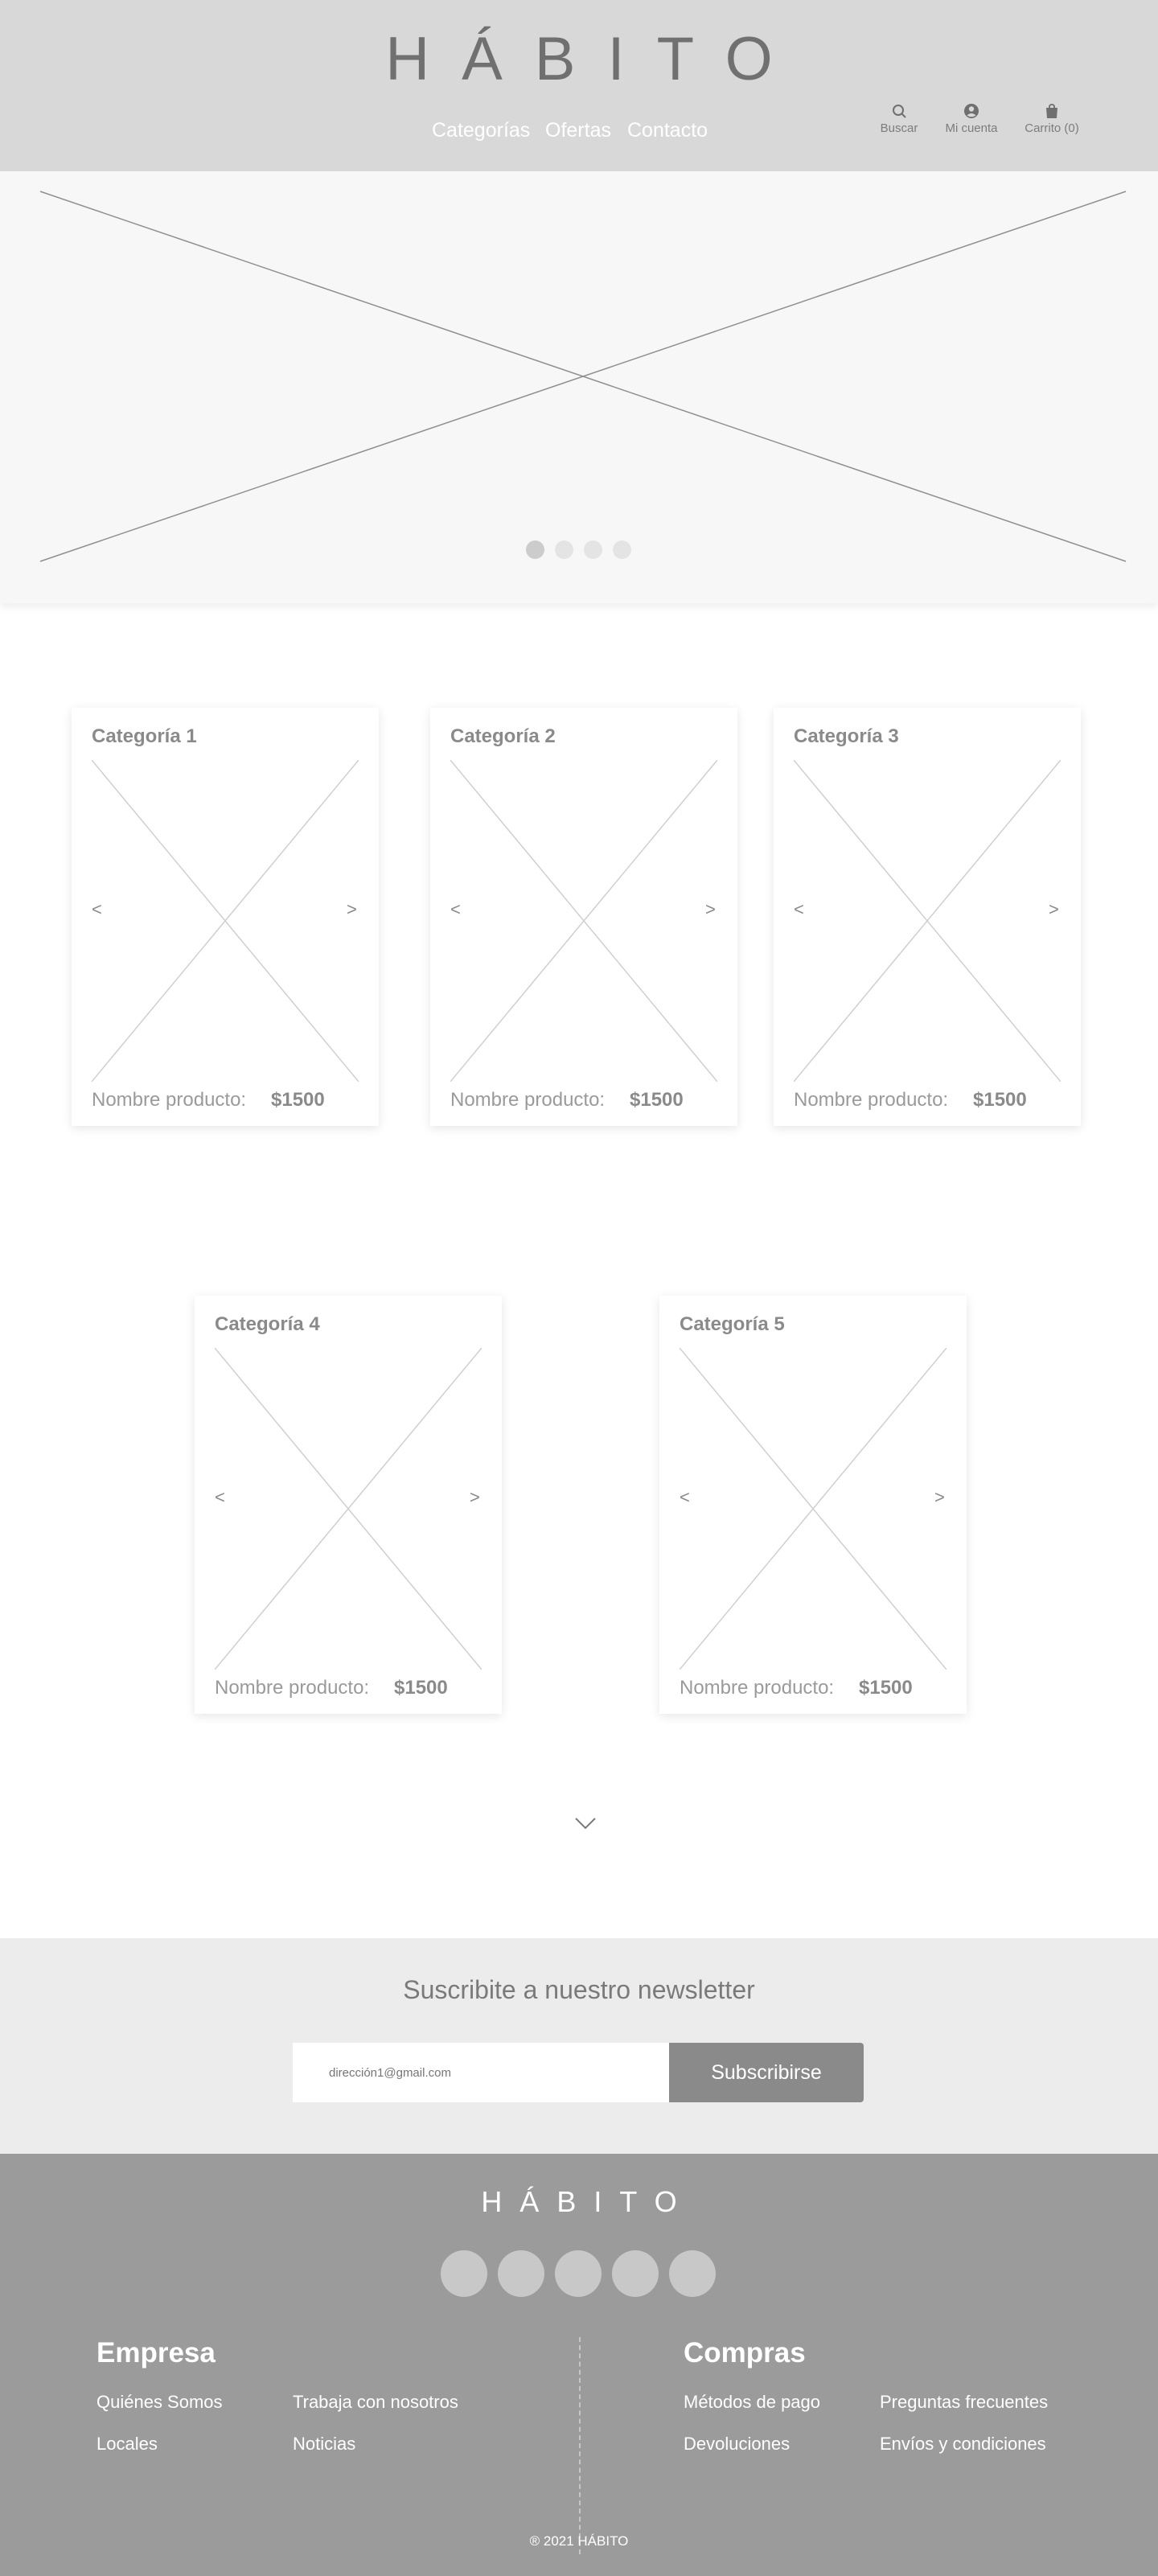 The image size is (1158, 2576). Describe the element at coordinates (732, 1324) in the screenshot. I see `category-title: Categoría 5` at that location.